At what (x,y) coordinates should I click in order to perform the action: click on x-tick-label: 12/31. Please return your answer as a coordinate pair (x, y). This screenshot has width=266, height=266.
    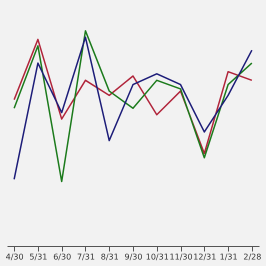
    Looking at the image, I should click on (204, 257).